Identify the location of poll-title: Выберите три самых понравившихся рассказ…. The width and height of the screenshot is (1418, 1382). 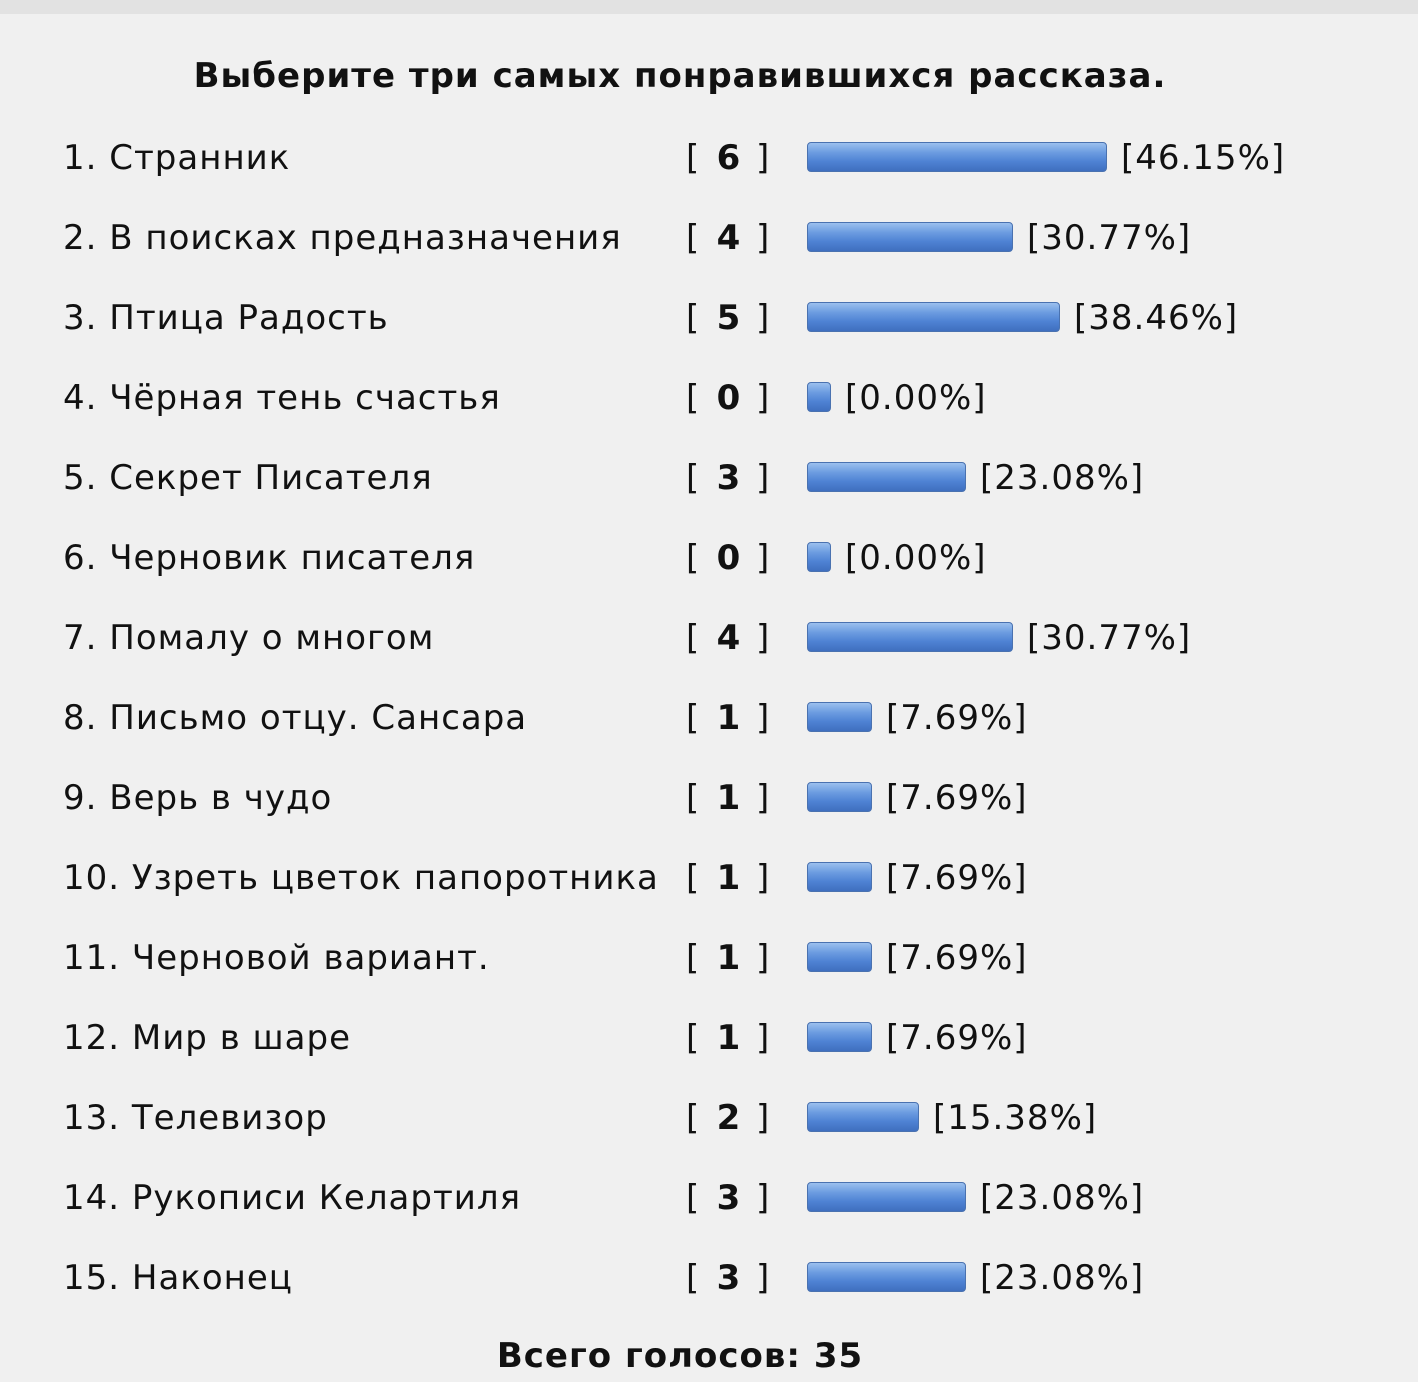
(680, 76).